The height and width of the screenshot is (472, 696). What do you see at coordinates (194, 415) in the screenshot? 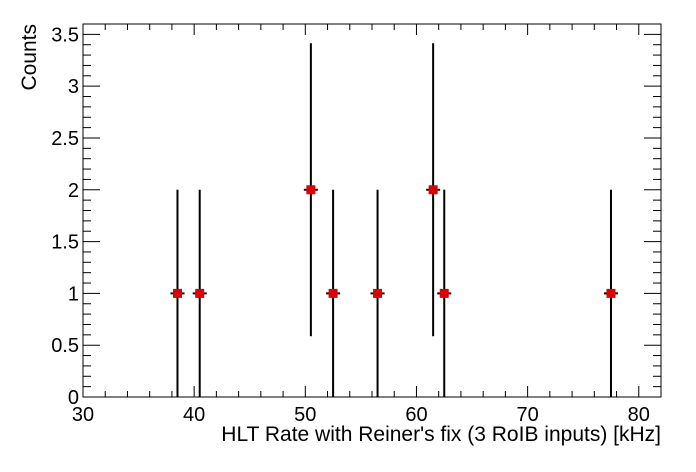
I see `x-tick-label: 40` at bounding box center [194, 415].